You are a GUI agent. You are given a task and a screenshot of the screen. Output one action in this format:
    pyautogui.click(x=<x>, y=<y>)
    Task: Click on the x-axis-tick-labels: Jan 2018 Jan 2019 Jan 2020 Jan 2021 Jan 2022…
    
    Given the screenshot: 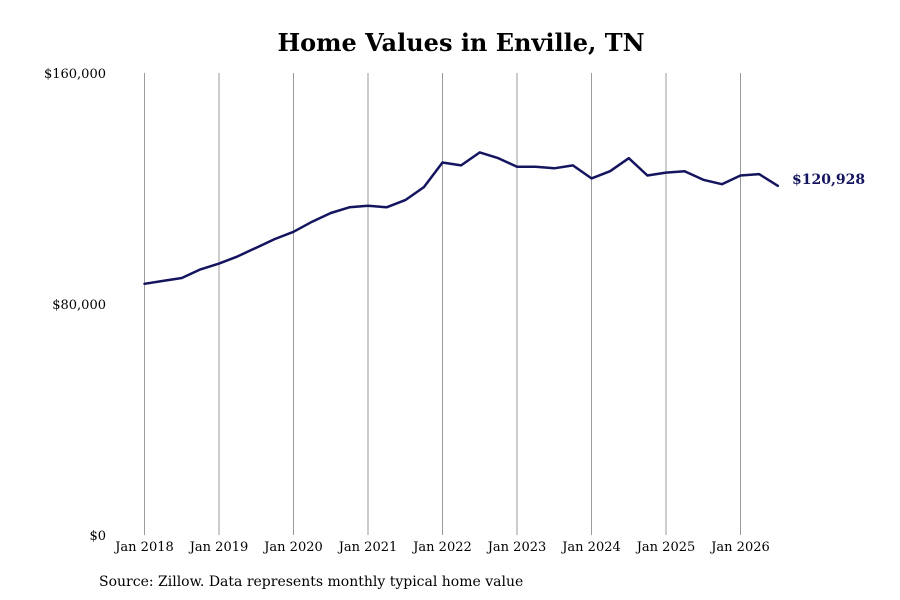 What is the action you would take?
    pyautogui.click(x=441, y=547)
    